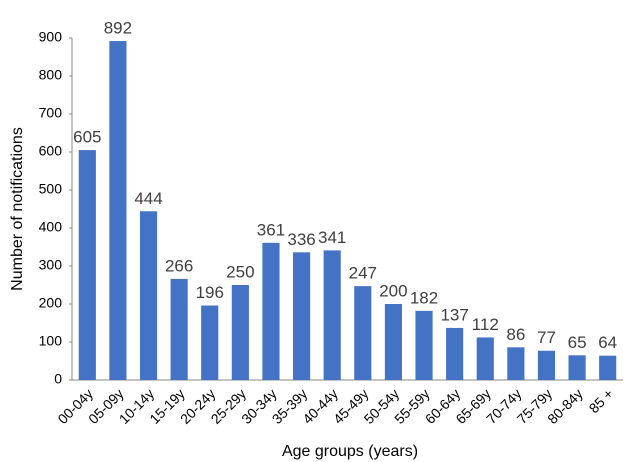 Image resolution: width=625 pixels, height=462 pixels. What do you see at coordinates (210, 292) in the screenshot?
I see `value-label: 196` at bounding box center [210, 292].